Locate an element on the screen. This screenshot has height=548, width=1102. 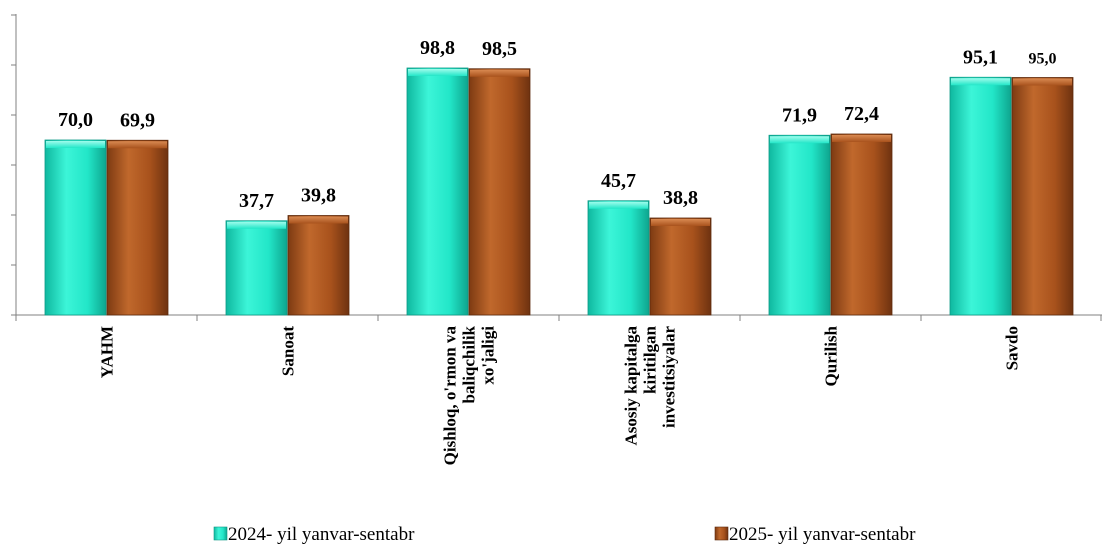
category-label-line: Sanoat is located at coordinates (288, 351).